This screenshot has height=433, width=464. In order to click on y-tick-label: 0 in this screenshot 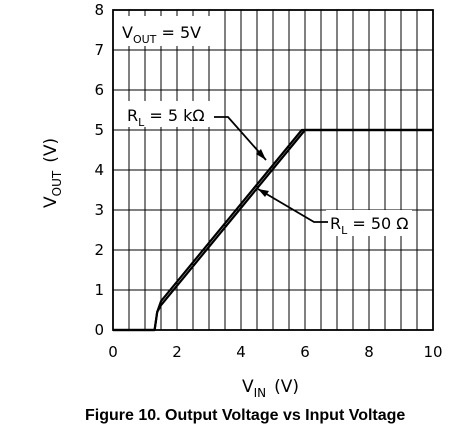, I will do `click(99, 330)`.